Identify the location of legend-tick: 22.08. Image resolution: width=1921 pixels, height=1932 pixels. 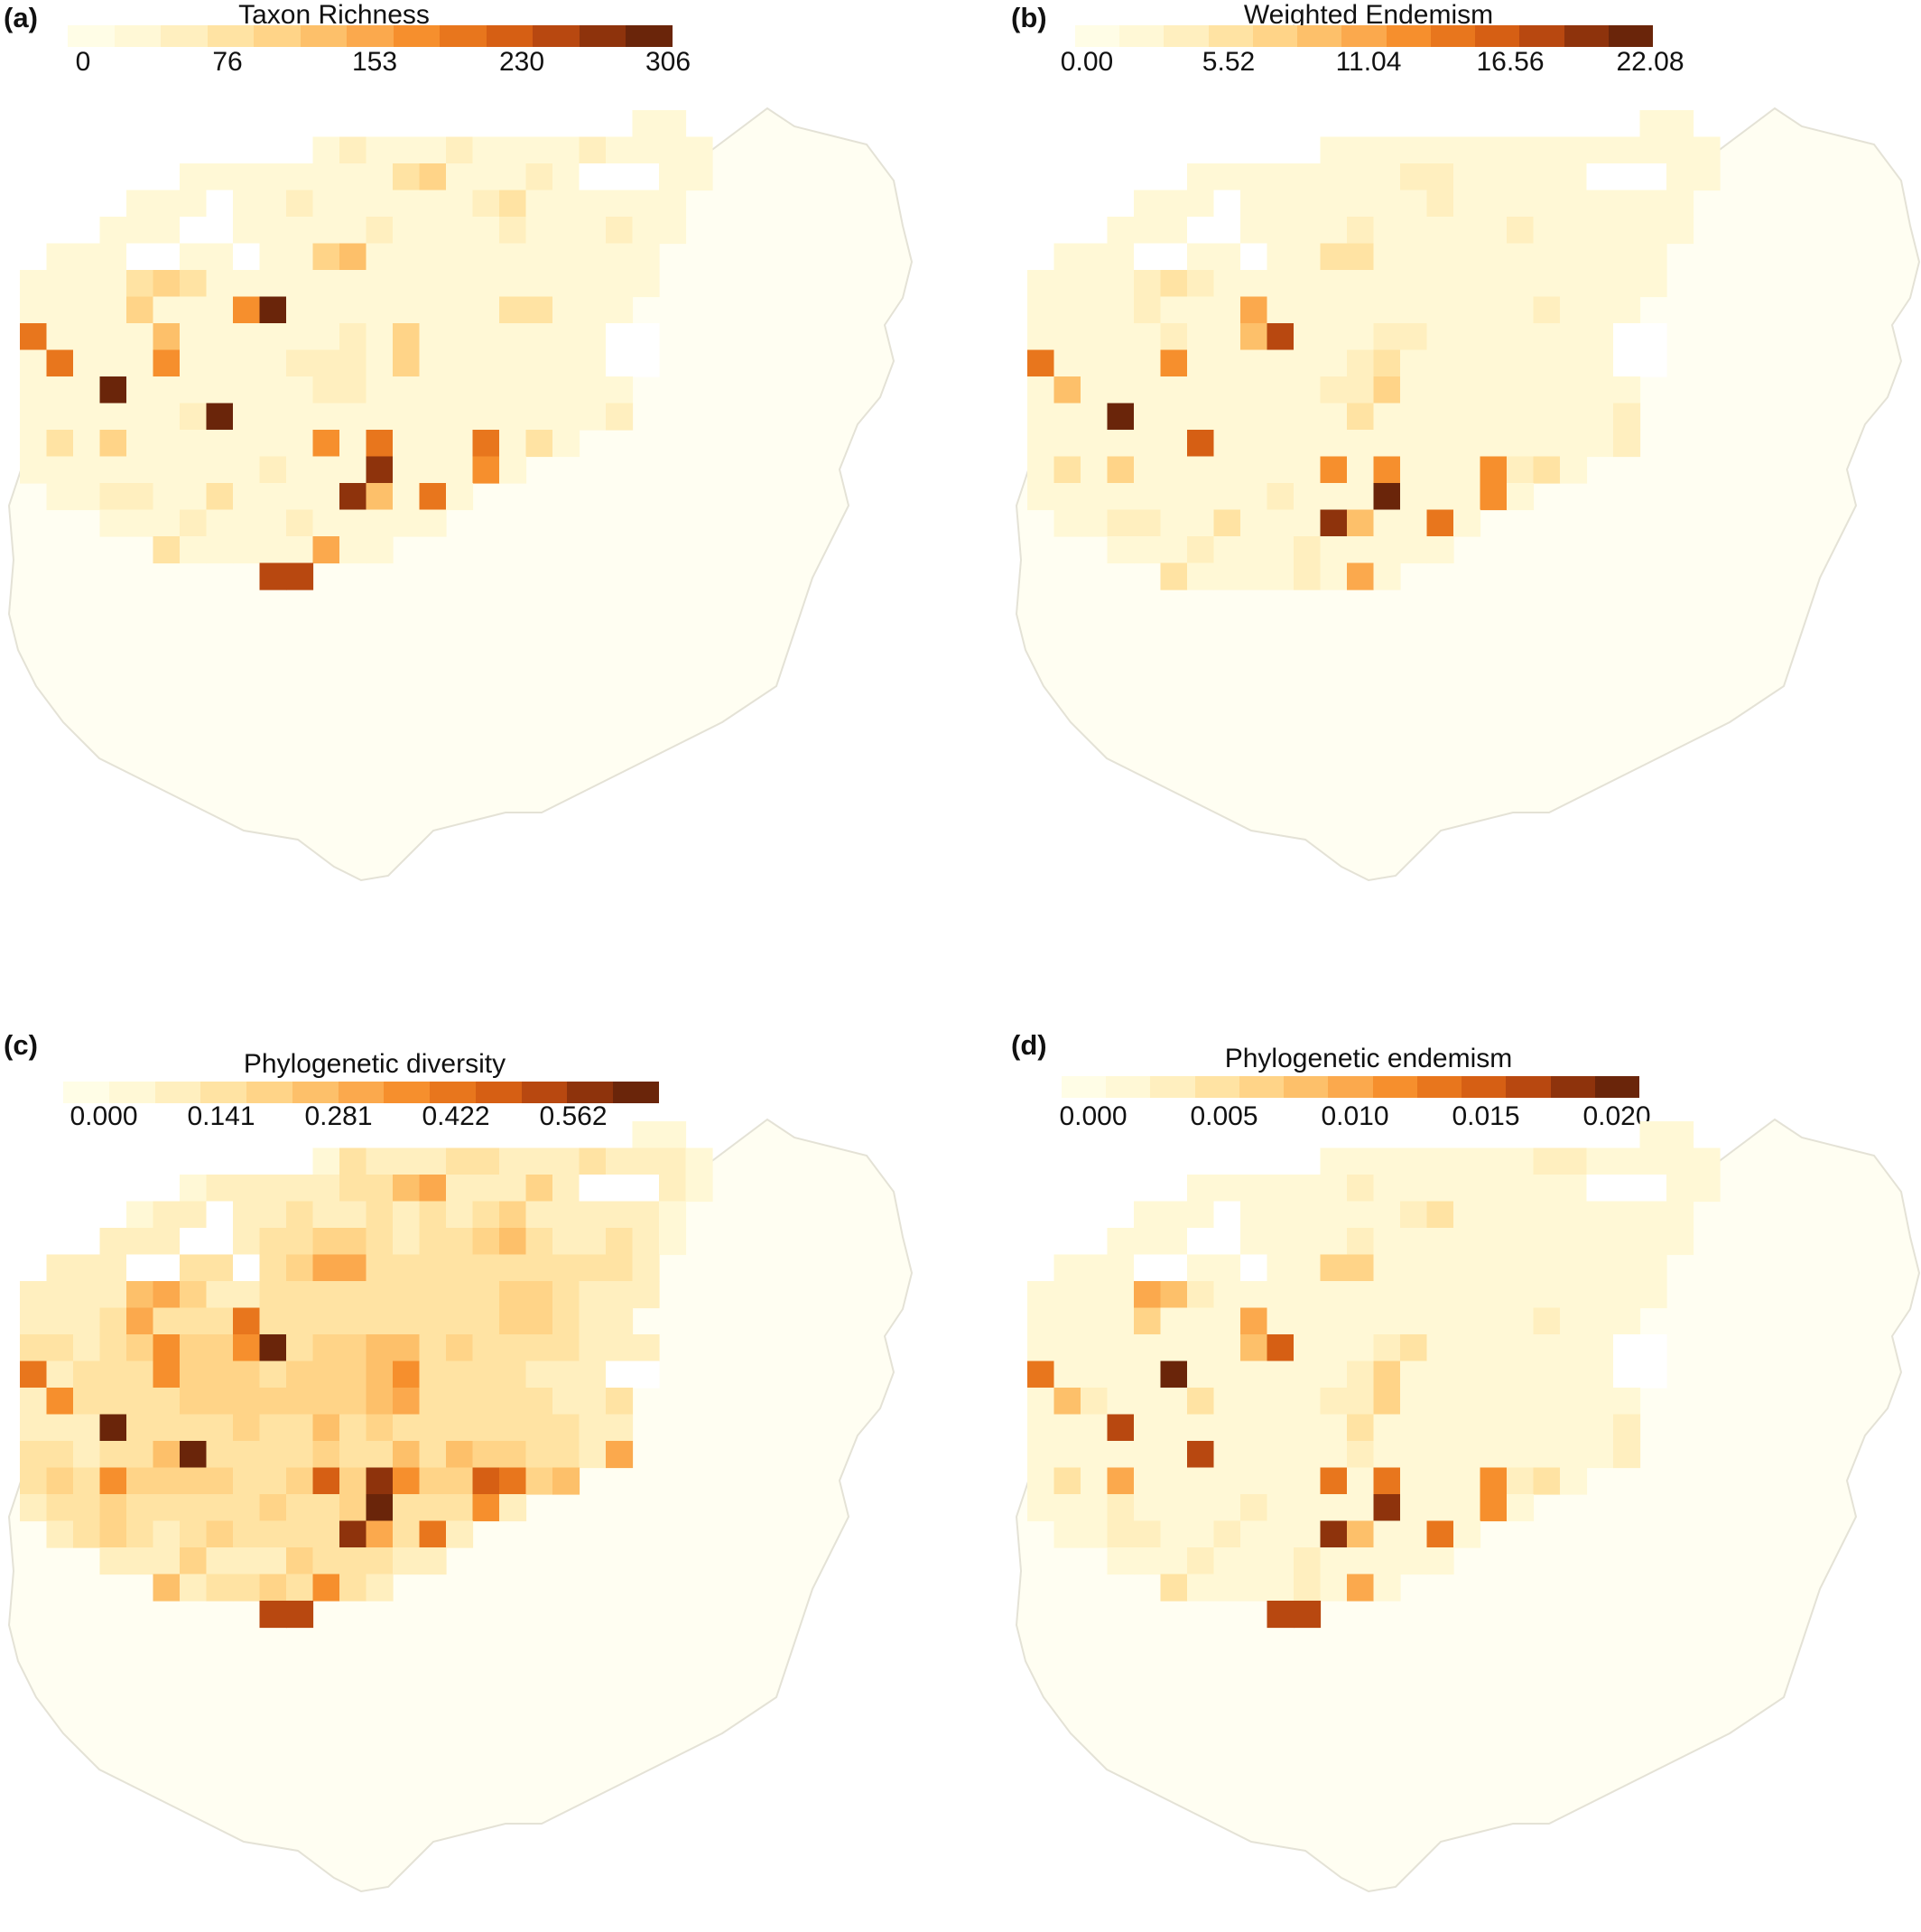
(1650, 62).